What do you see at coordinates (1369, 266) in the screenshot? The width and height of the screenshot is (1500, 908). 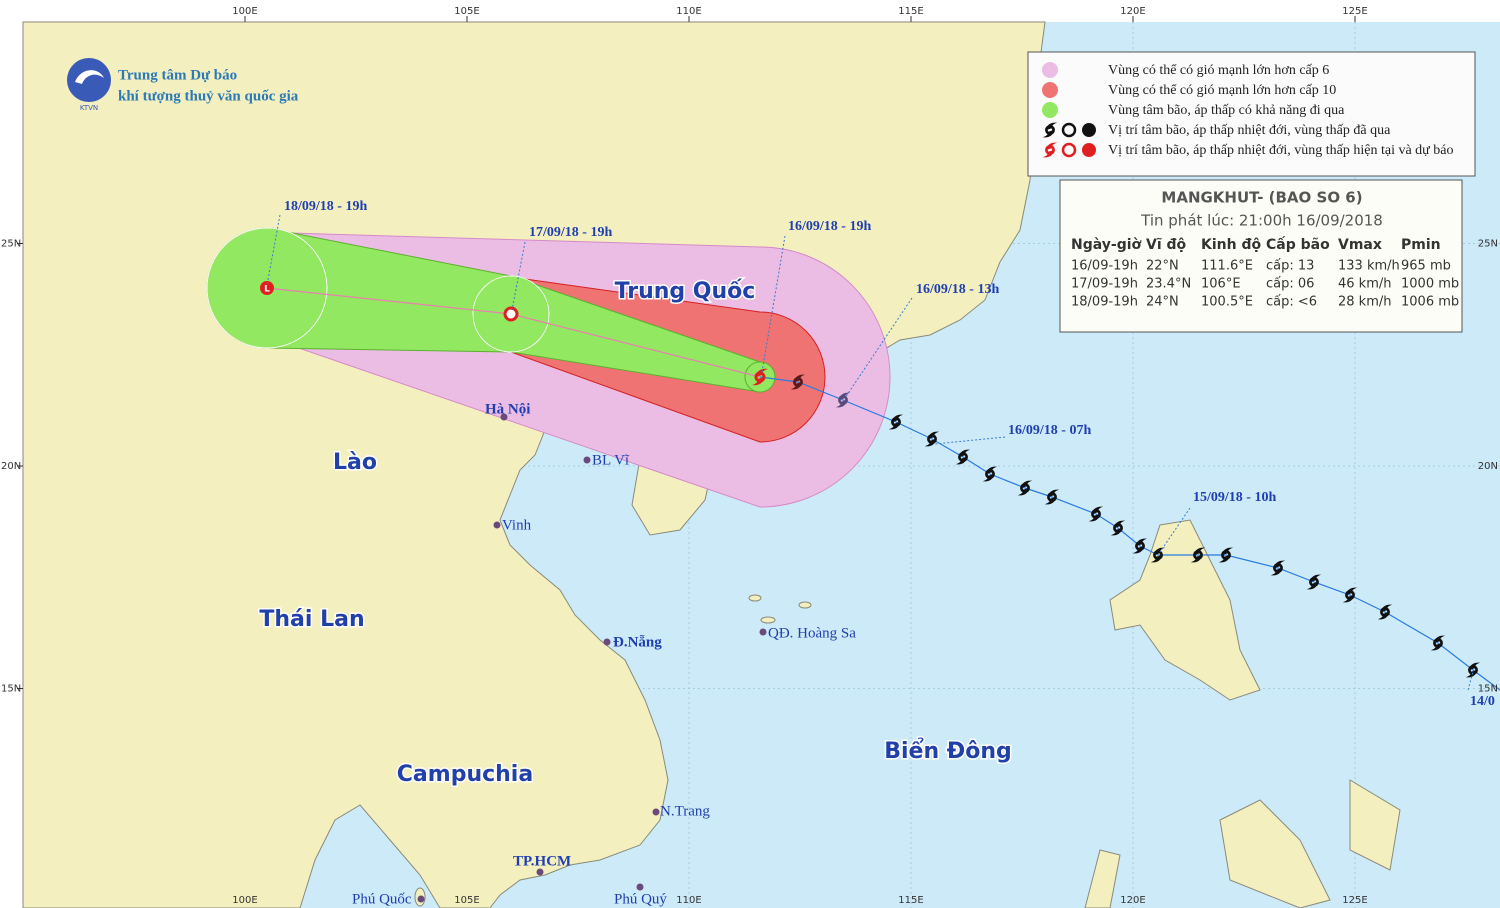 I see `table-cell: 133 km/h` at bounding box center [1369, 266].